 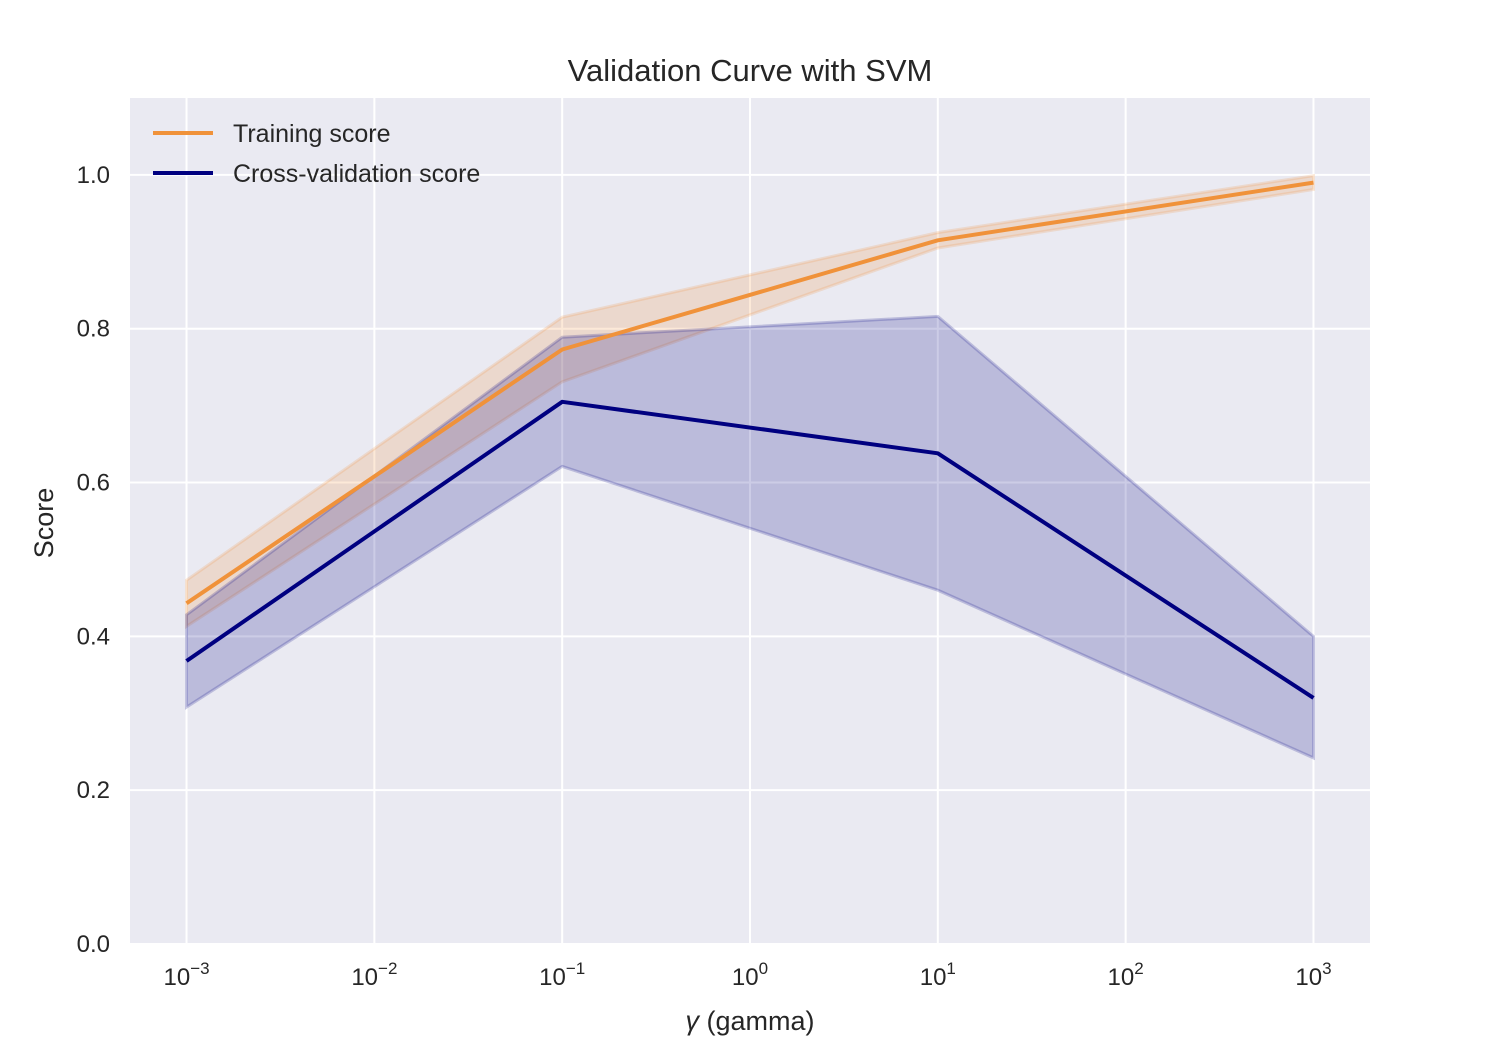 I want to click on x-tick-exponent: 0, so click(x=763, y=968).